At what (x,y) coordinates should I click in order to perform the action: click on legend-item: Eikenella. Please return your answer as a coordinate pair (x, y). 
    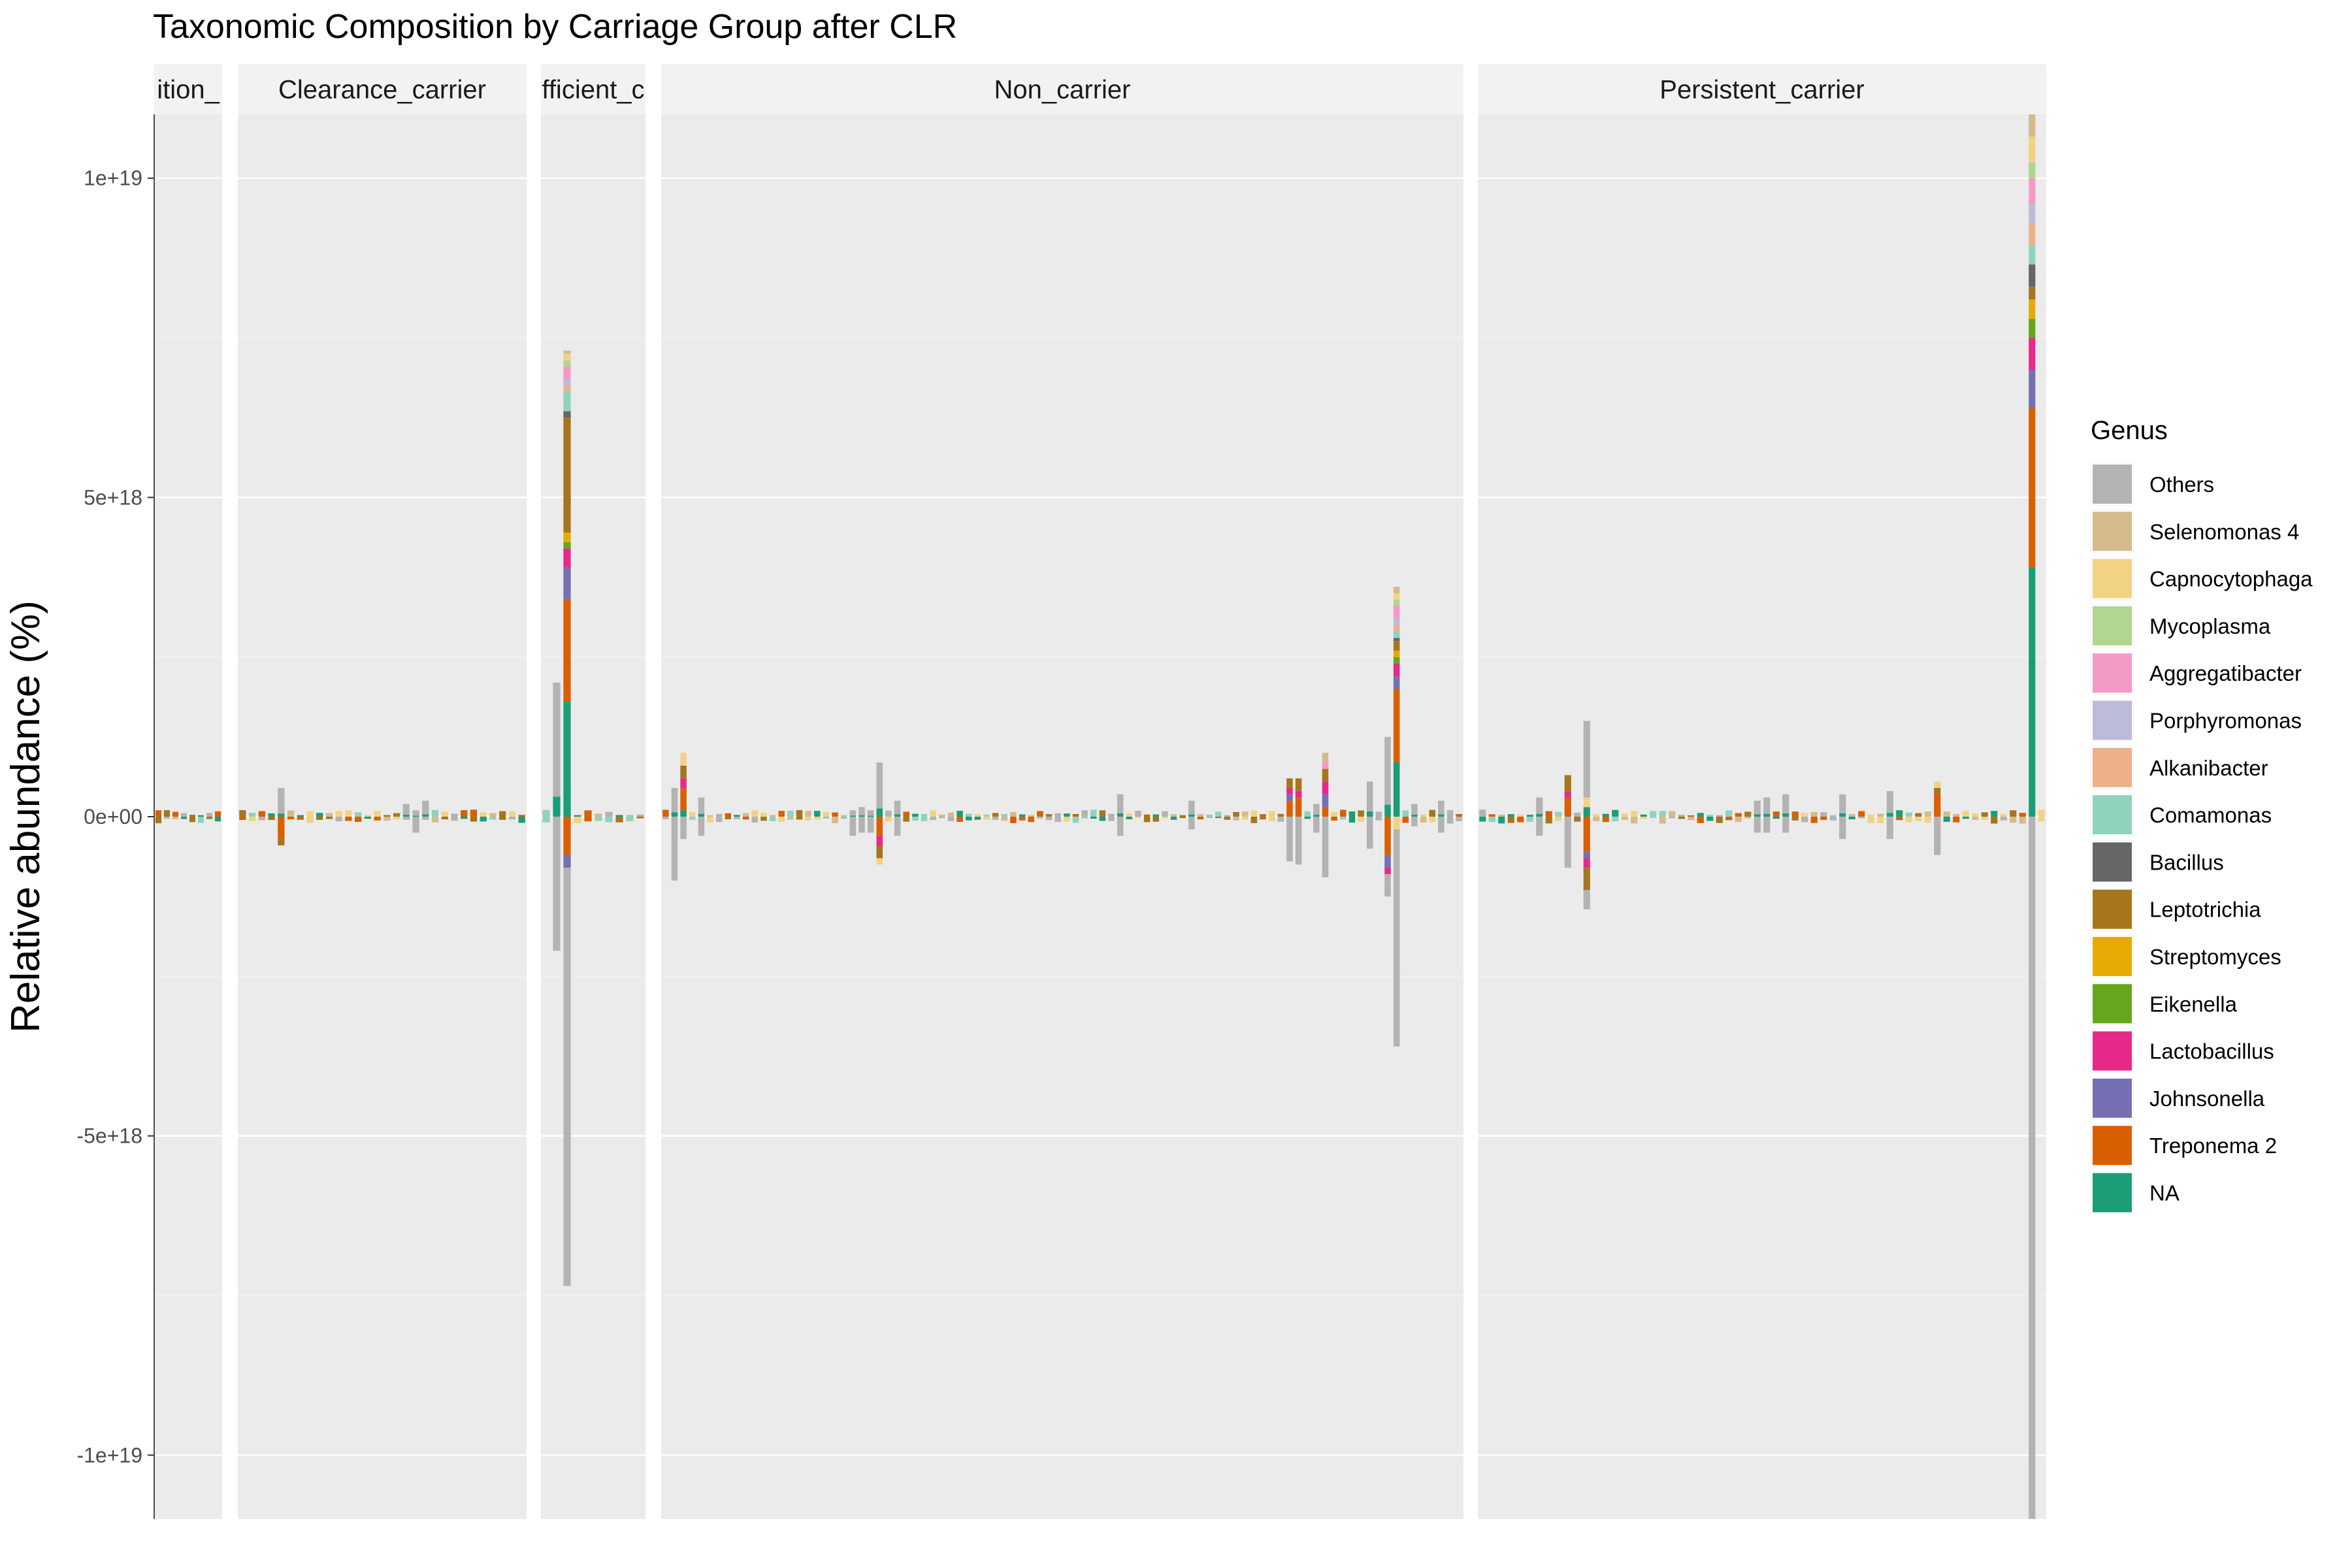
    Looking at the image, I should click on (2164, 1004).